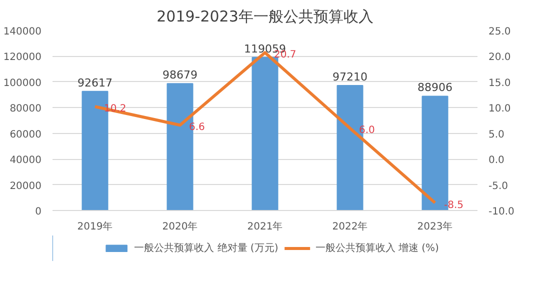  What do you see at coordinates (180, 226) in the screenshot?
I see `x-tick-label: 2020年` at bounding box center [180, 226].